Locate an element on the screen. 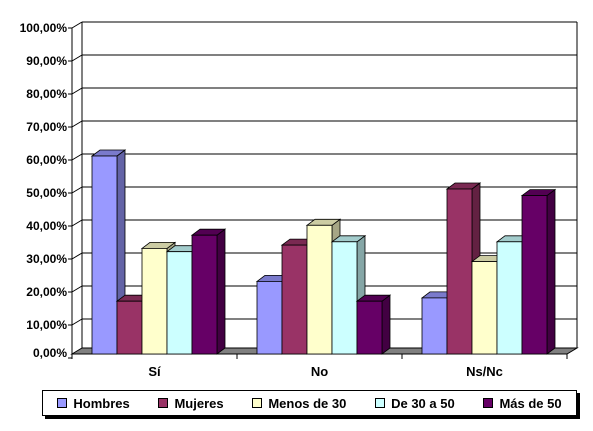 Image resolution: width=593 pixels, height=431 pixels. y-tick-label: 100,00% is located at coordinates (44, 28).